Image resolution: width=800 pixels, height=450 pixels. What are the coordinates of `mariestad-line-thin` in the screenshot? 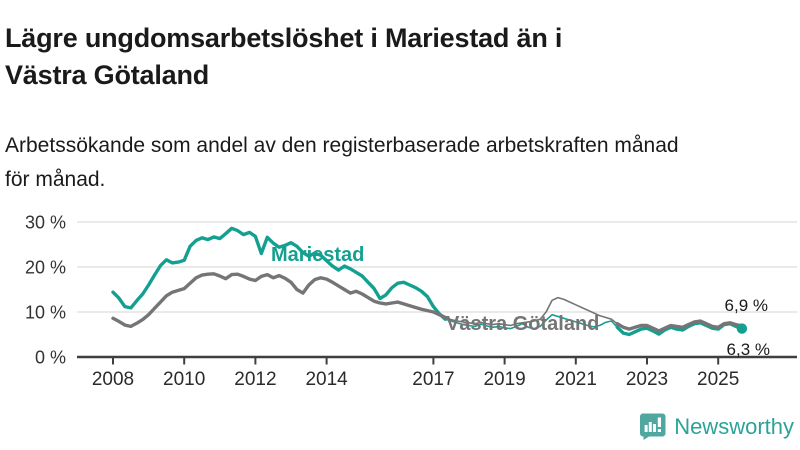 It's located at (531, 321).